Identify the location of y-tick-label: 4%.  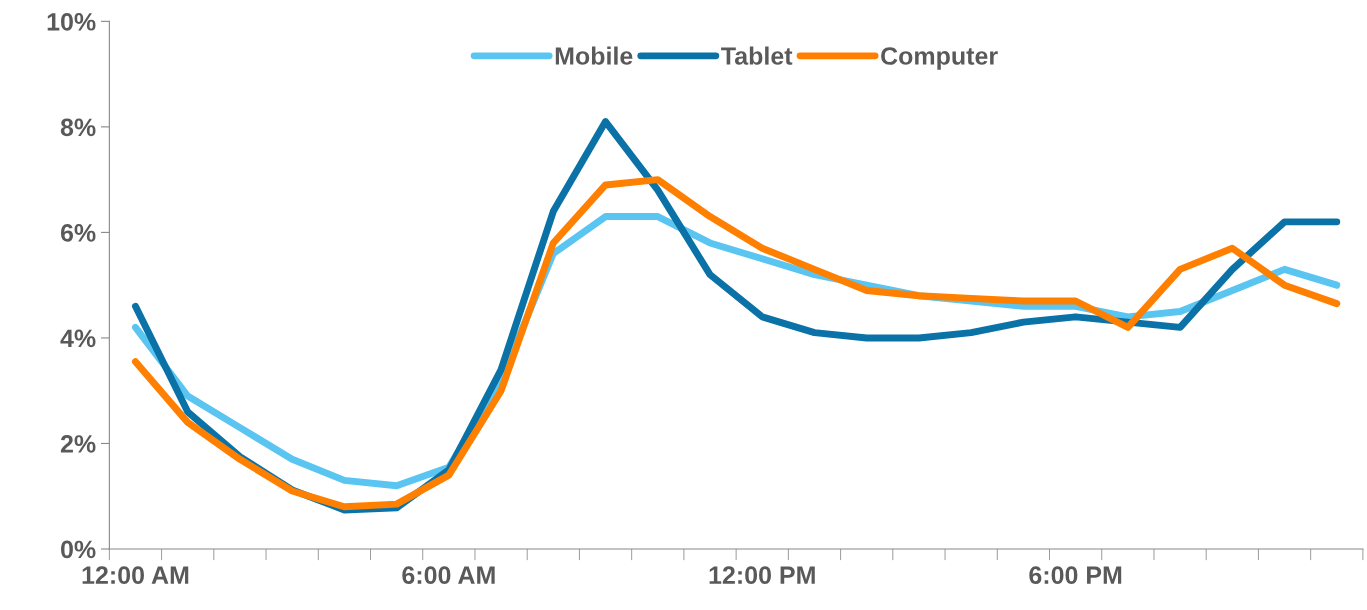
(78, 338).